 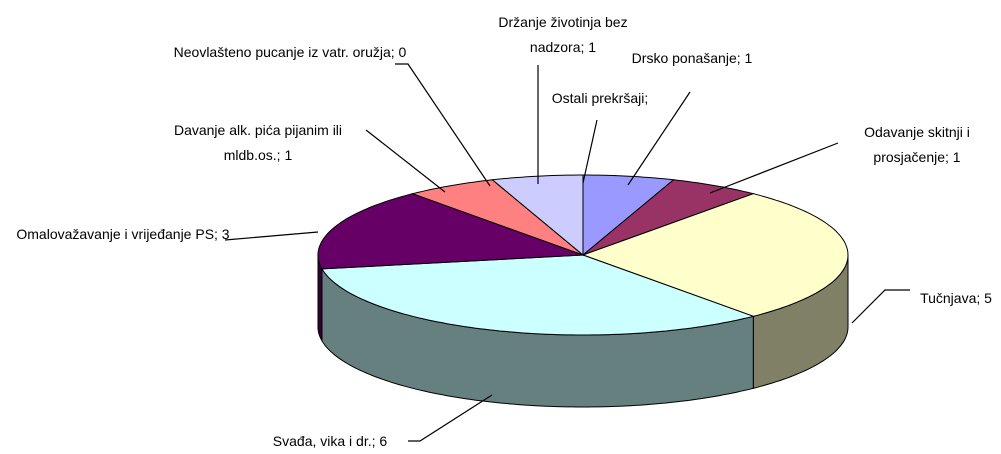 What do you see at coordinates (123, 234) in the screenshot?
I see `data-label: Omalovažavanje i vrijeđanje PS; 3` at bounding box center [123, 234].